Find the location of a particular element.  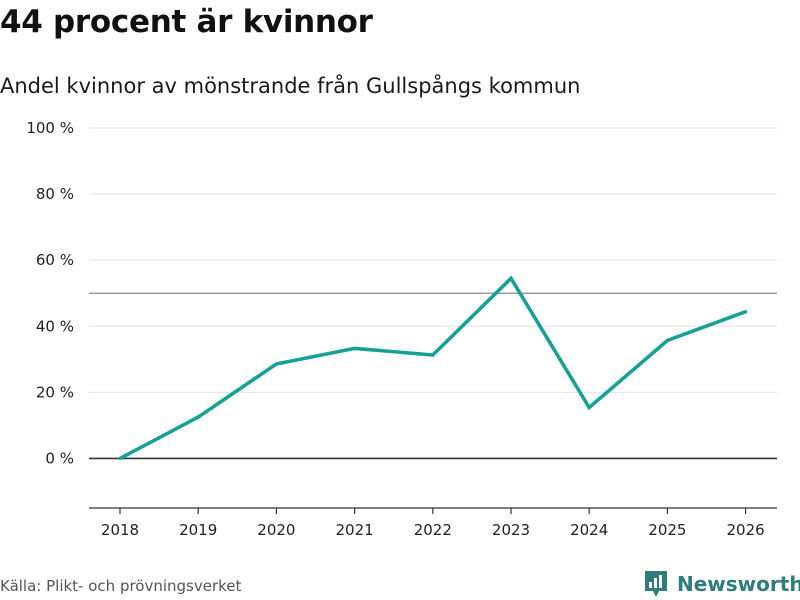

x-tick-label: 2023 is located at coordinates (511, 530).